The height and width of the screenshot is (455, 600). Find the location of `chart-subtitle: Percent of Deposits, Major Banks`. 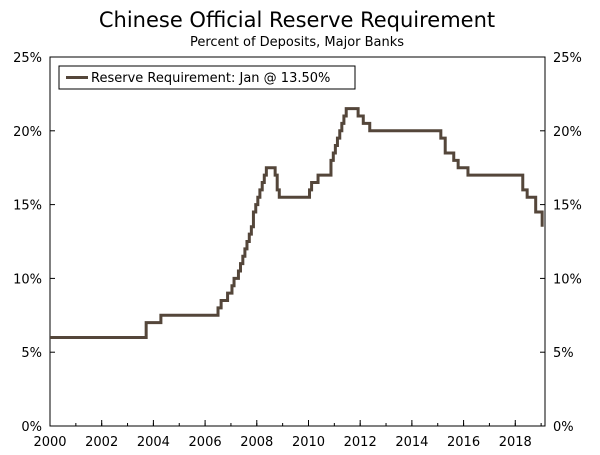

chart-subtitle: Percent of Deposits, Major Banks is located at coordinates (297, 42).